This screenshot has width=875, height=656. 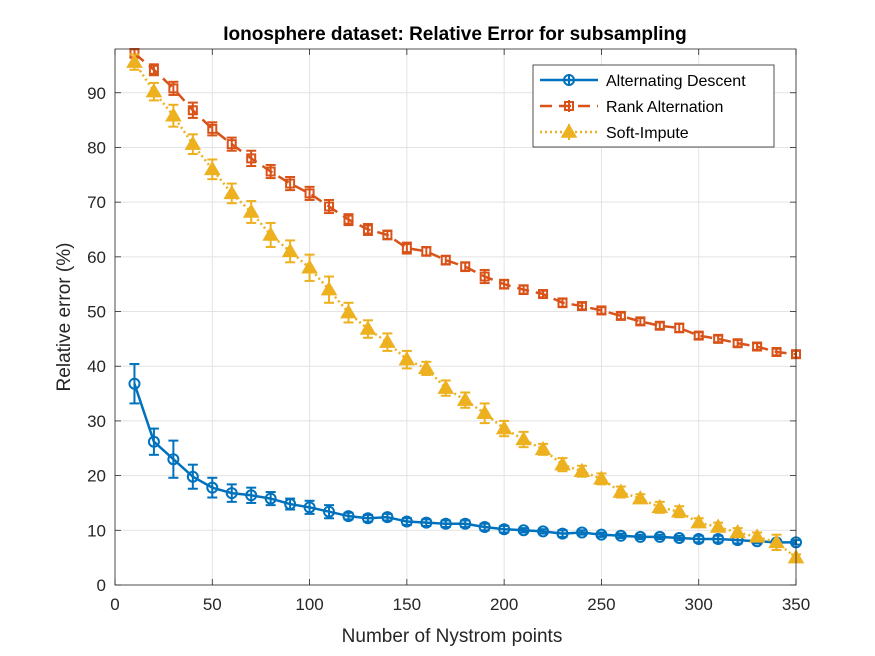 What do you see at coordinates (96, 476) in the screenshot?
I see `y-tick-label: 20` at bounding box center [96, 476].